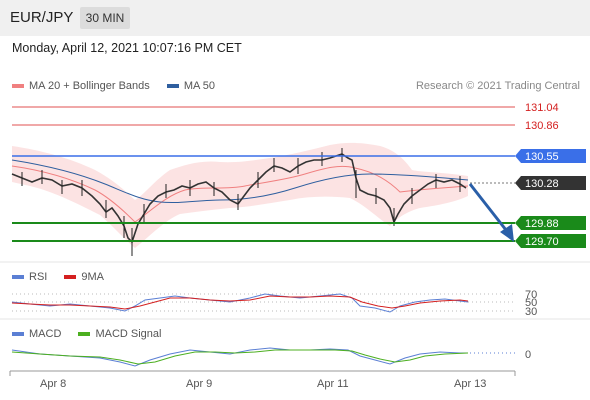 This screenshot has width=590, height=400. I want to click on x-tick-apr13: Apr 13, so click(470, 384).